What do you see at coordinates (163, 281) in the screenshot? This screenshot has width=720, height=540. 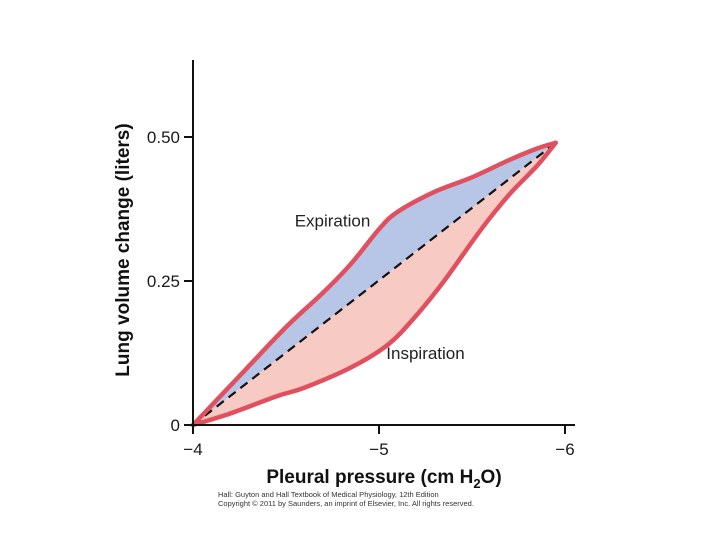 I see `y-tick-label: 0.25` at bounding box center [163, 281].